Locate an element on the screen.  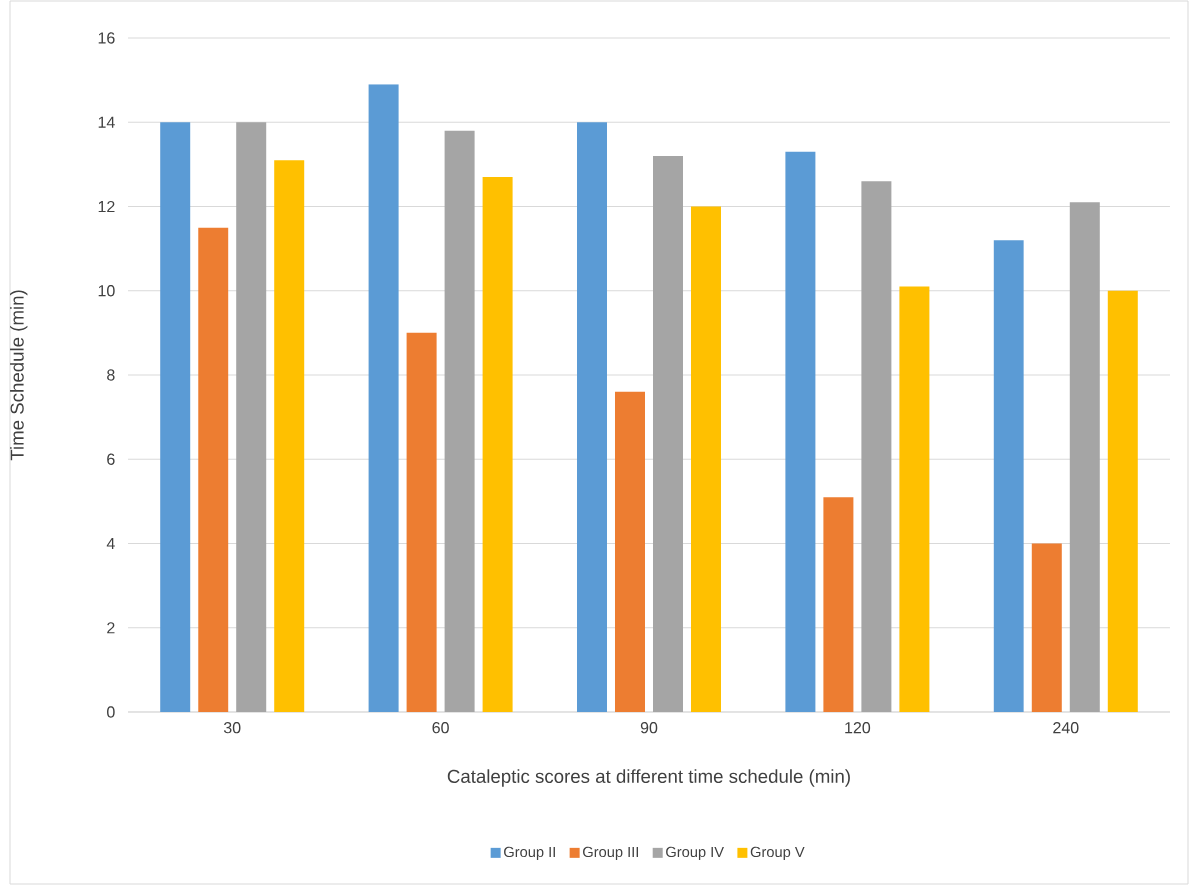
y-tick-label: 16 is located at coordinates (106, 38).